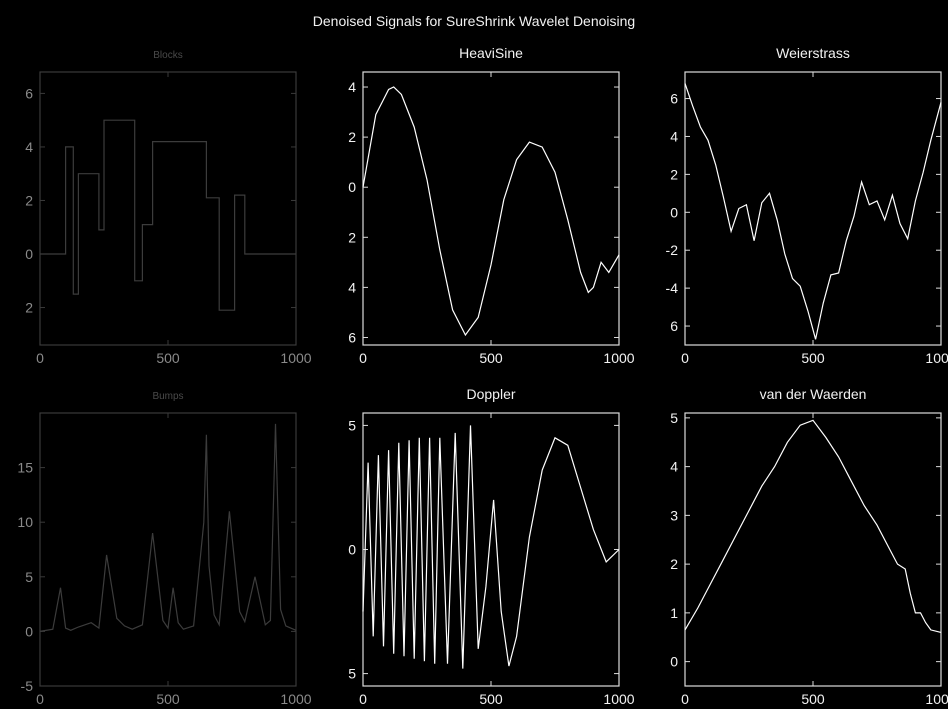 This screenshot has width=948, height=709. I want to click on subplot: HeaviSine 0 500 1000 4 2 0 2 4 6, so click(491, 205).